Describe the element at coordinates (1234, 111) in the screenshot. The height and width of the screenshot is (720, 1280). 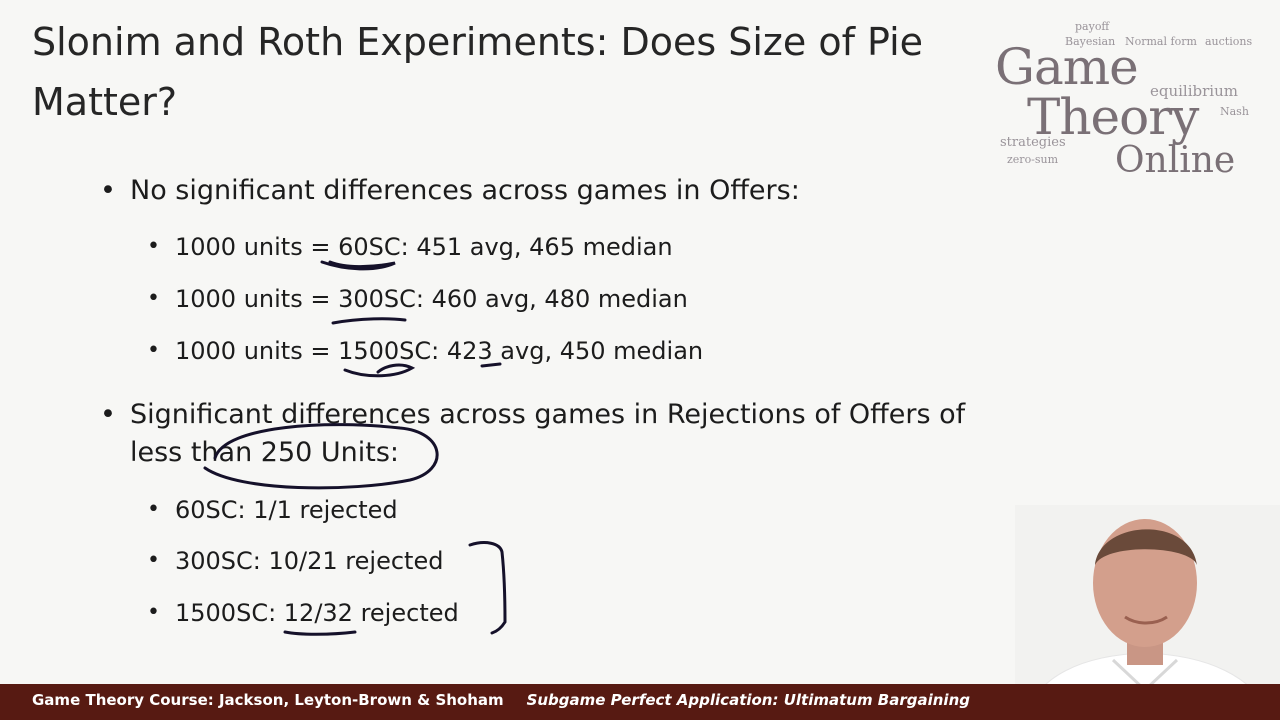
I see `logo-word: Nash` at that location.